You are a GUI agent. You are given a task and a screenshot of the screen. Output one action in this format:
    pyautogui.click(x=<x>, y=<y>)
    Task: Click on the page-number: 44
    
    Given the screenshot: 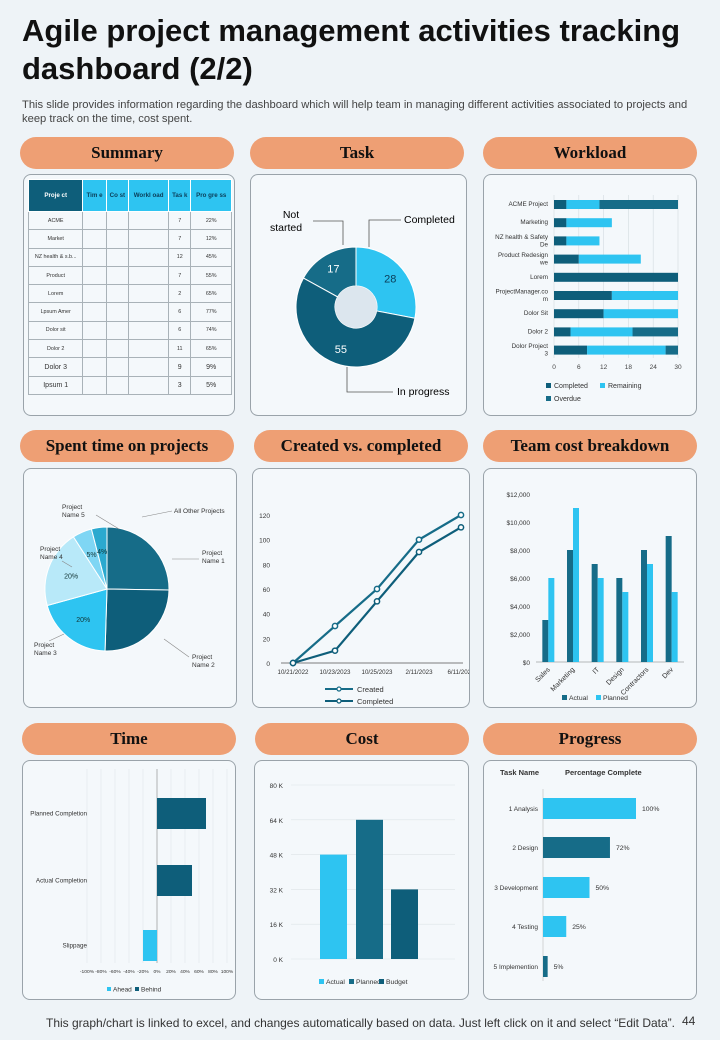 What is the action you would take?
    pyautogui.click(x=689, y=1021)
    